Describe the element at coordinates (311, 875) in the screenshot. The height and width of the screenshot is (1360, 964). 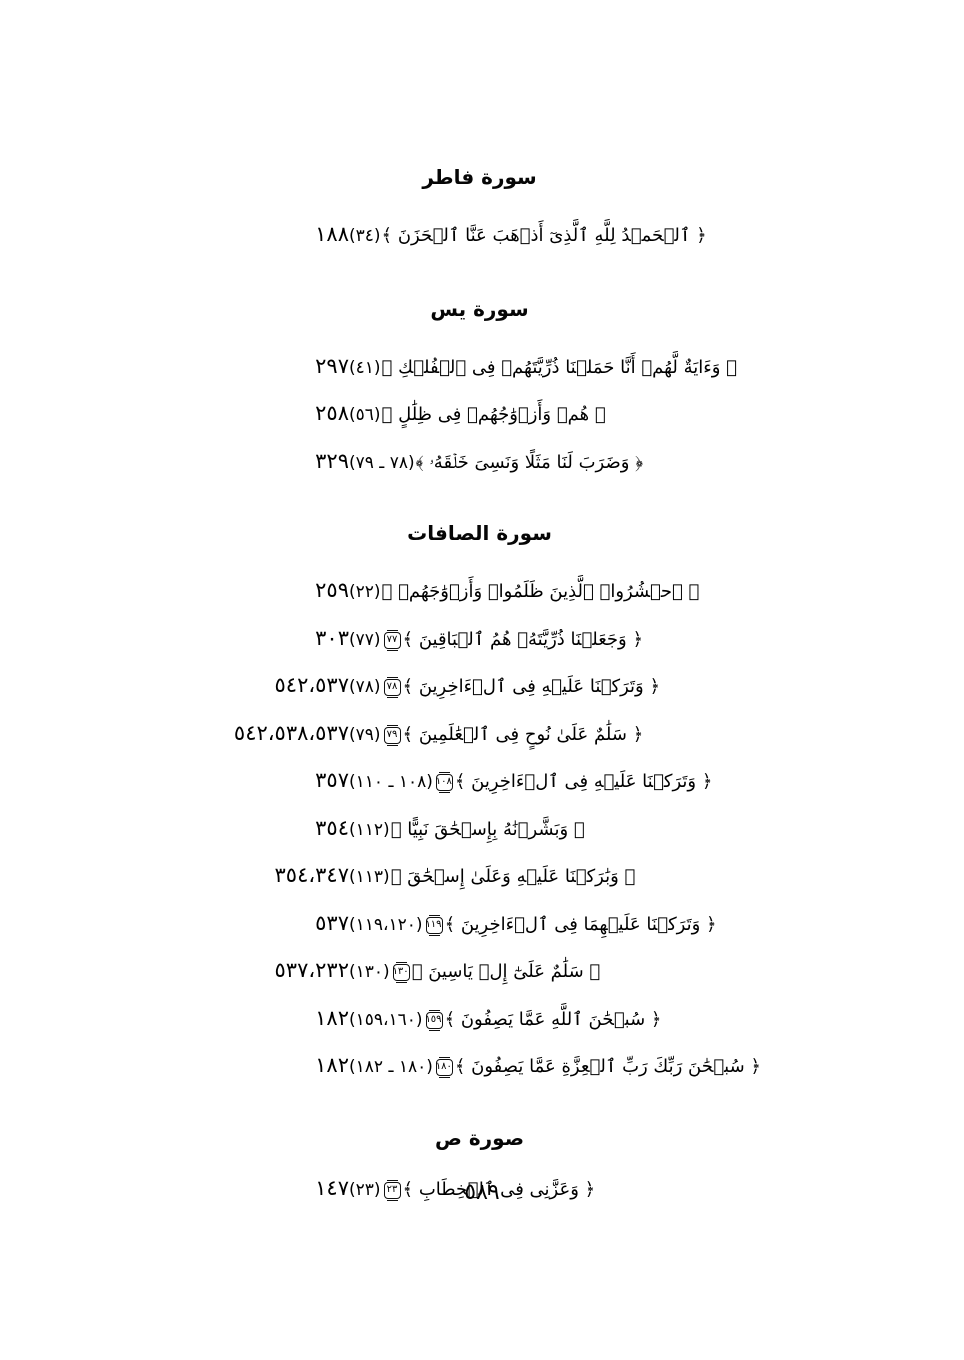
I see `page-reference: ٣٥٤،٣٤٧` at that location.